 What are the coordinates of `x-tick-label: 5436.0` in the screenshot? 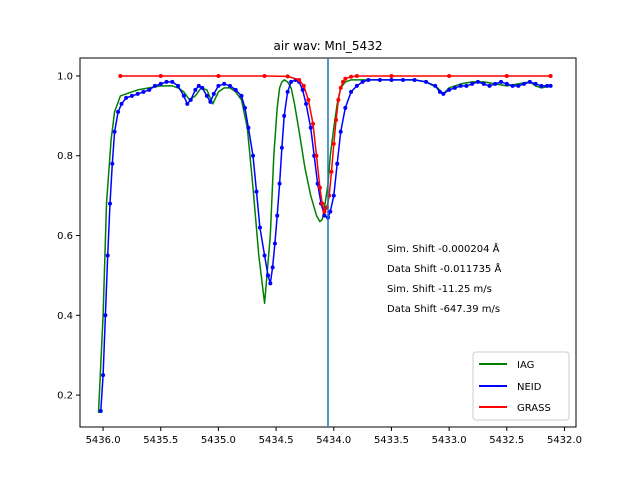 It's located at (103, 440).